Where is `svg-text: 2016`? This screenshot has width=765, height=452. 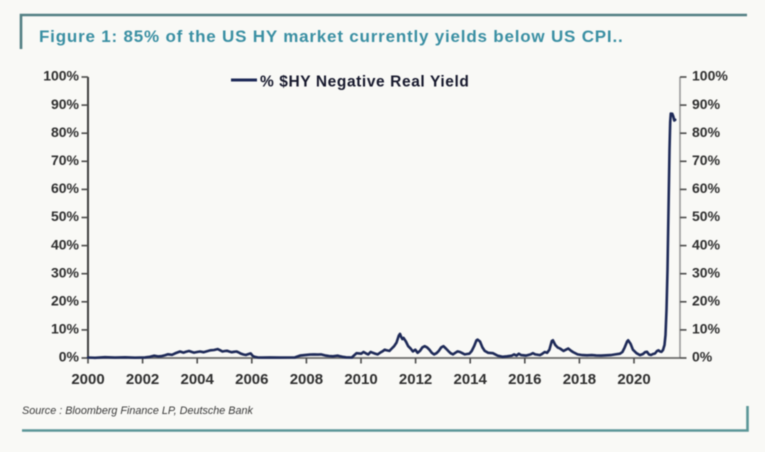
svg-text: 2016 is located at coordinates (524, 379).